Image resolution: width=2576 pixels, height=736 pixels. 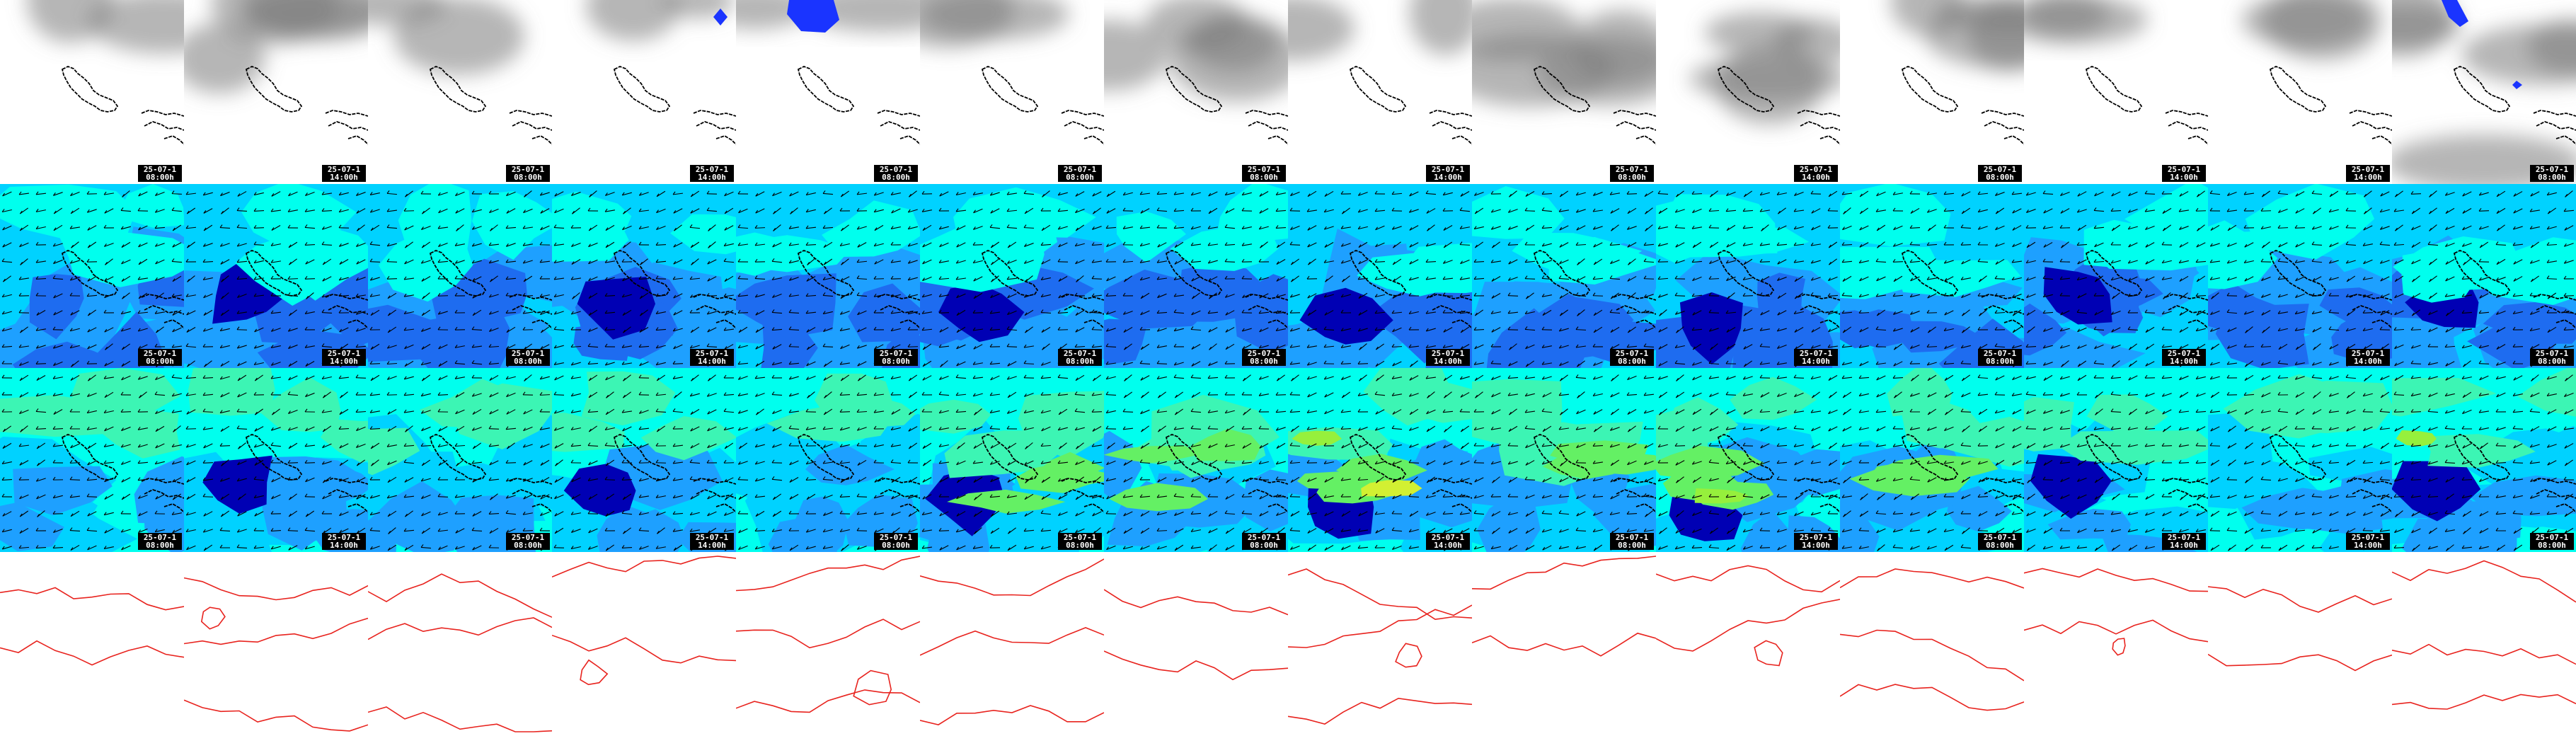 What do you see at coordinates (1748, 644) in the screenshot?
I see `pressure-map-svg` at bounding box center [1748, 644].